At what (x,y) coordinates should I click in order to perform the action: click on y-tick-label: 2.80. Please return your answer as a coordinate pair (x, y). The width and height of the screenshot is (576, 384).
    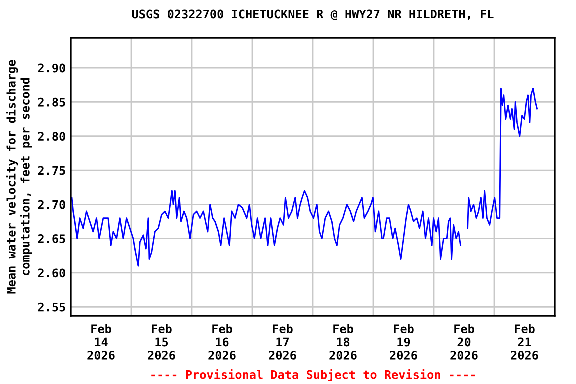
    Looking at the image, I should click on (52, 137).